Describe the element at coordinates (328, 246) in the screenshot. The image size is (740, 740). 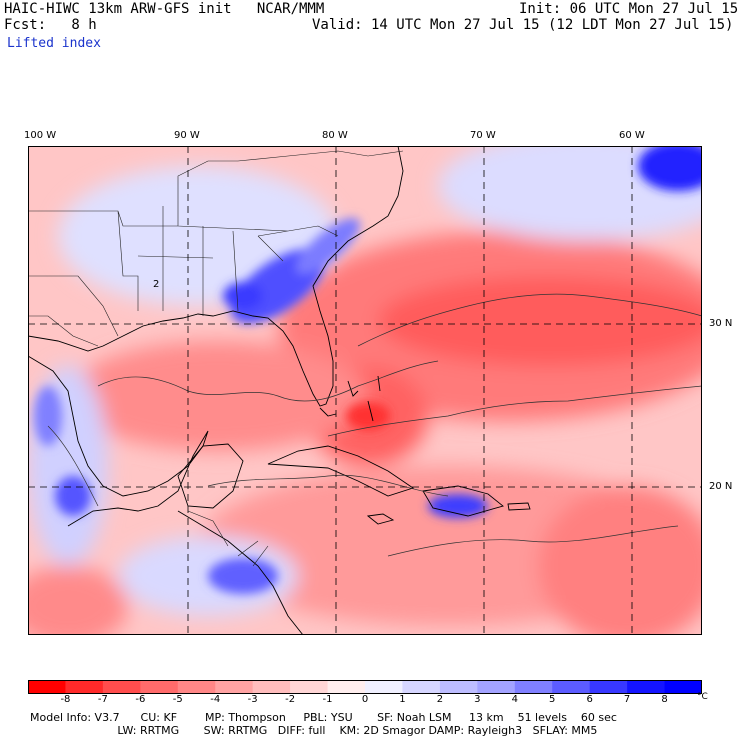
I see `field-blob-carolinas` at that location.